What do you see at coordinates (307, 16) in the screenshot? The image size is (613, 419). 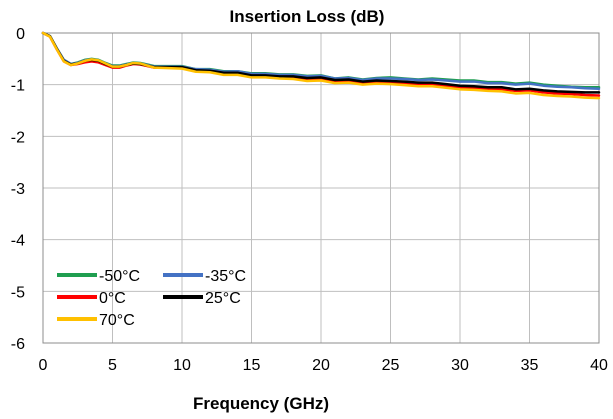 I see `chart-title: Insertion Loss (dB)` at bounding box center [307, 16].